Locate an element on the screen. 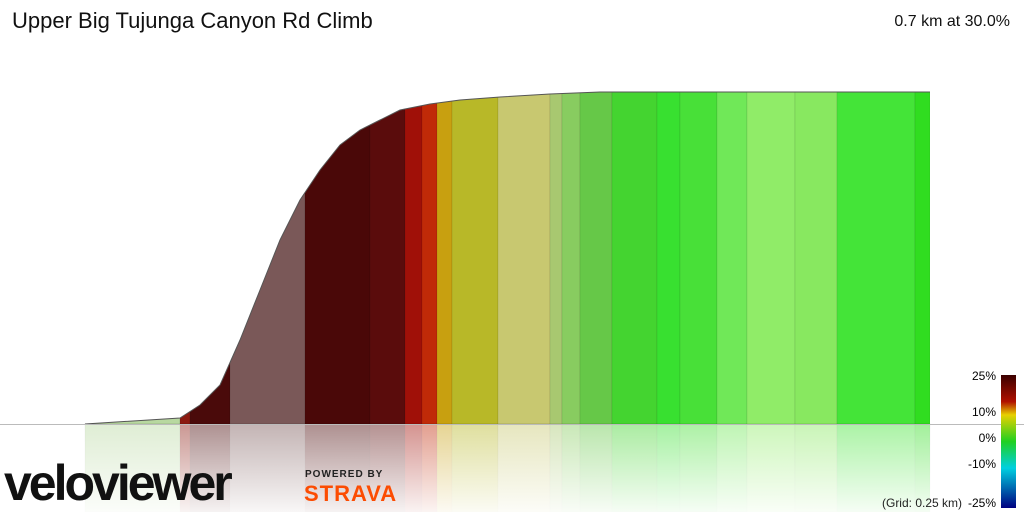  strava-logo: STRAVA is located at coordinates (350, 493).